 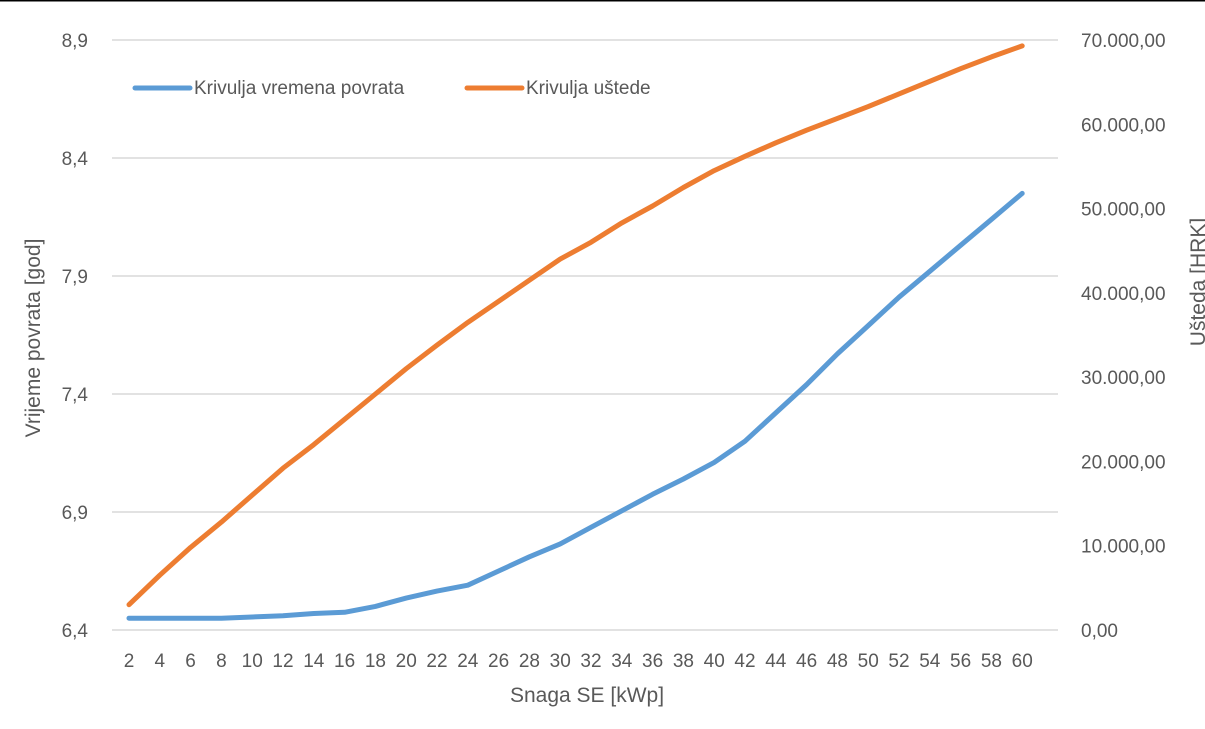 I want to click on x-axis-title: Snaga SE [kWp], so click(x=587, y=695).